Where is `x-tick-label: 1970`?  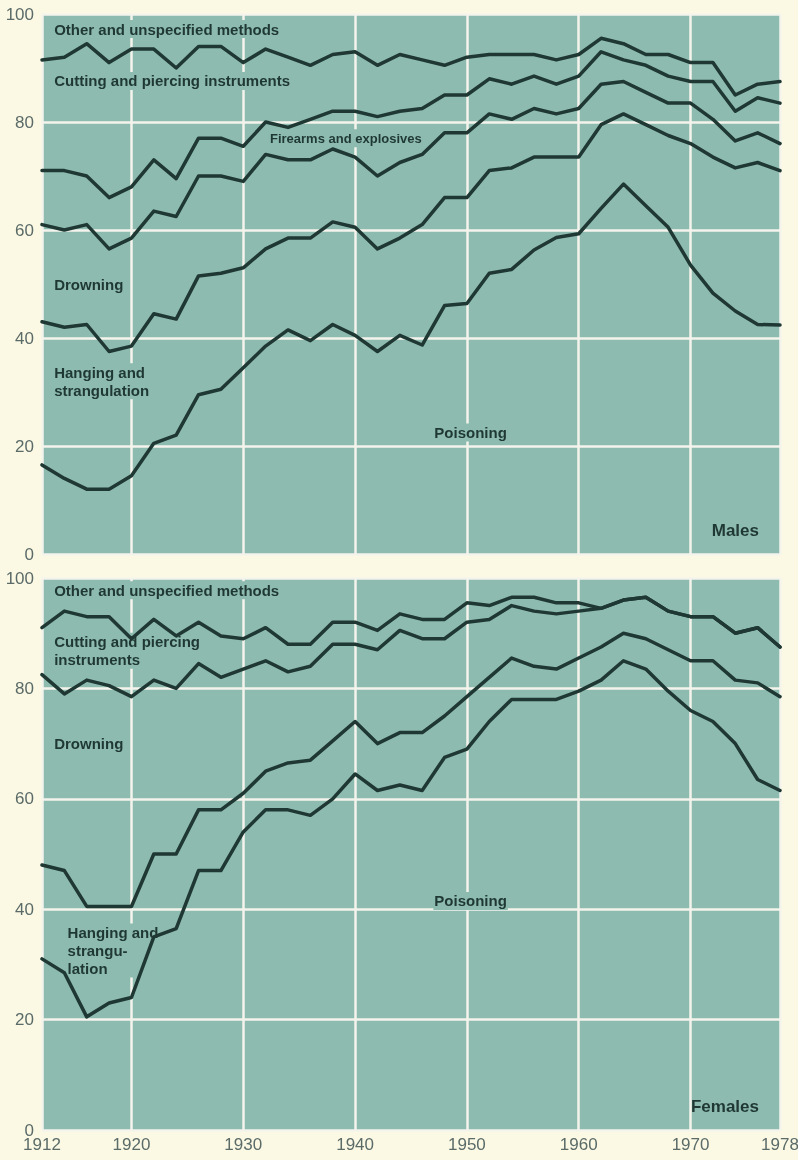 x-tick-label: 1970 is located at coordinates (690, 1144).